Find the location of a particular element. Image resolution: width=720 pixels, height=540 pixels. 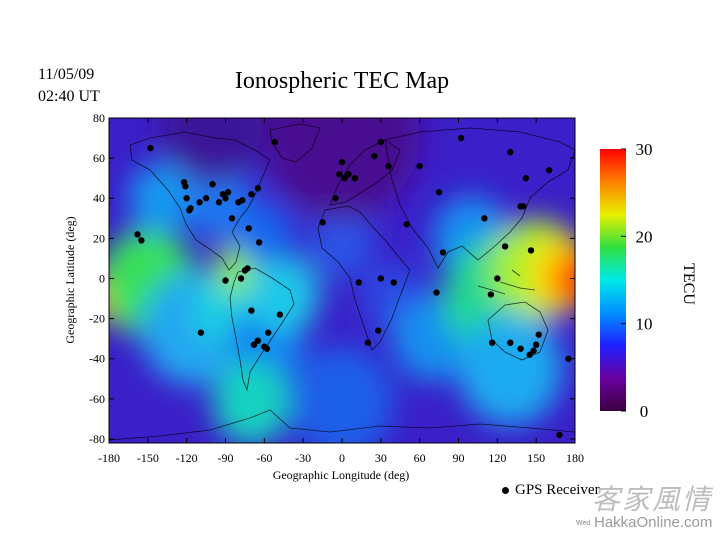

map-title: Ionospheric TEC Map is located at coordinates (342, 81).